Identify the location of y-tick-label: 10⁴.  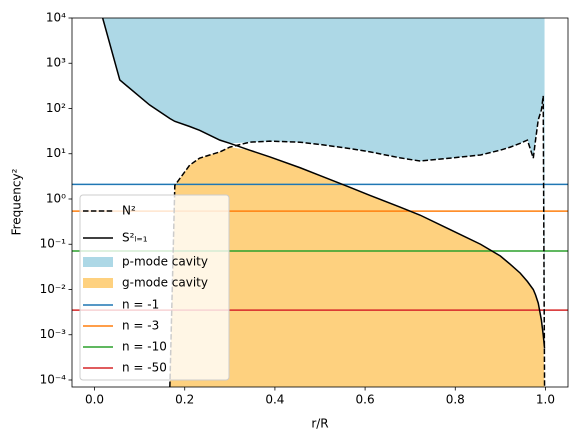
(56, 18).